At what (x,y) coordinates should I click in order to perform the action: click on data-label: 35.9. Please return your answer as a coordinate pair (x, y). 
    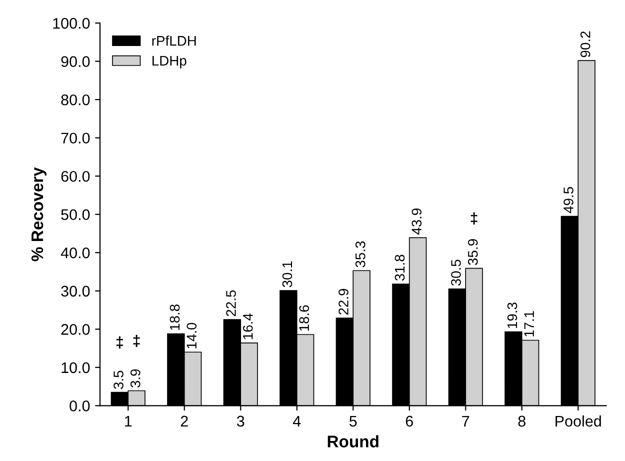
    Looking at the image, I should click on (473, 252).